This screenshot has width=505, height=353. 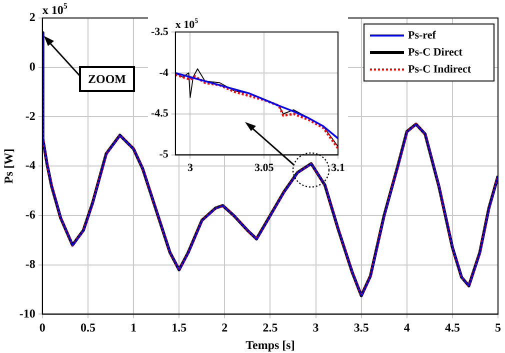 What do you see at coordinates (30, 215) in the screenshot?
I see `y-tick-label: -6` at bounding box center [30, 215].